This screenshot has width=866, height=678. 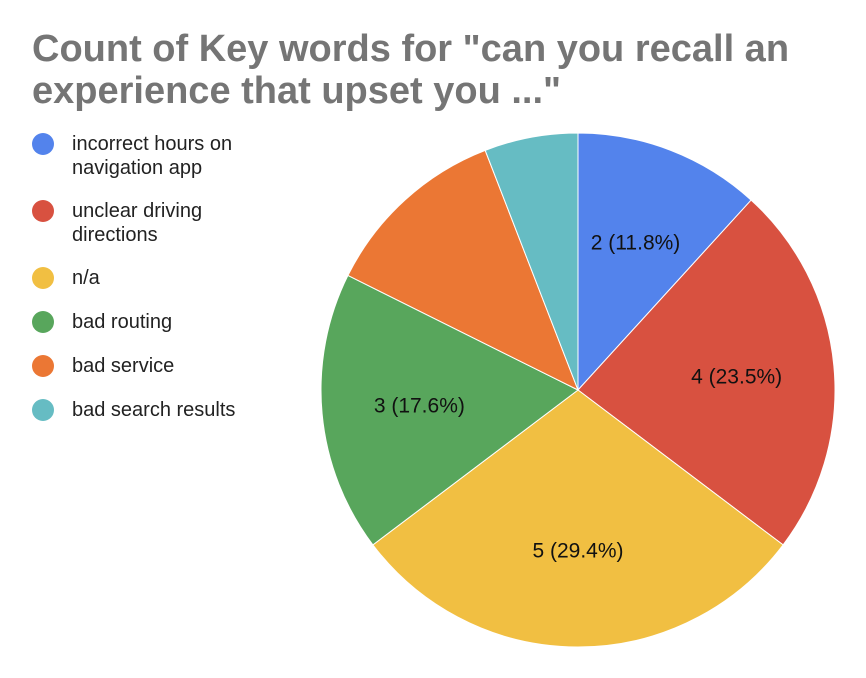 What do you see at coordinates (531, 261) in the screenshot?
I see `pie-slice-bad-search-results` at bounding box center [531, 261].